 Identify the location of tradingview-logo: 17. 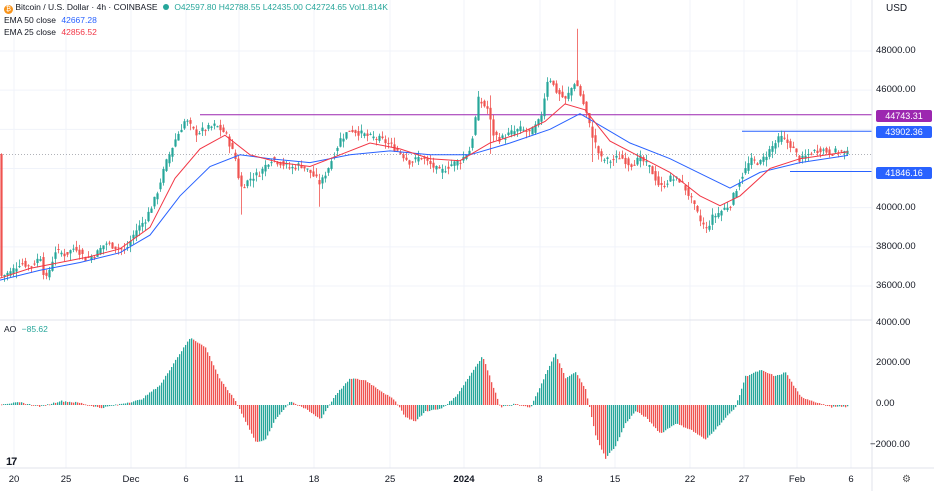
(11, 462).